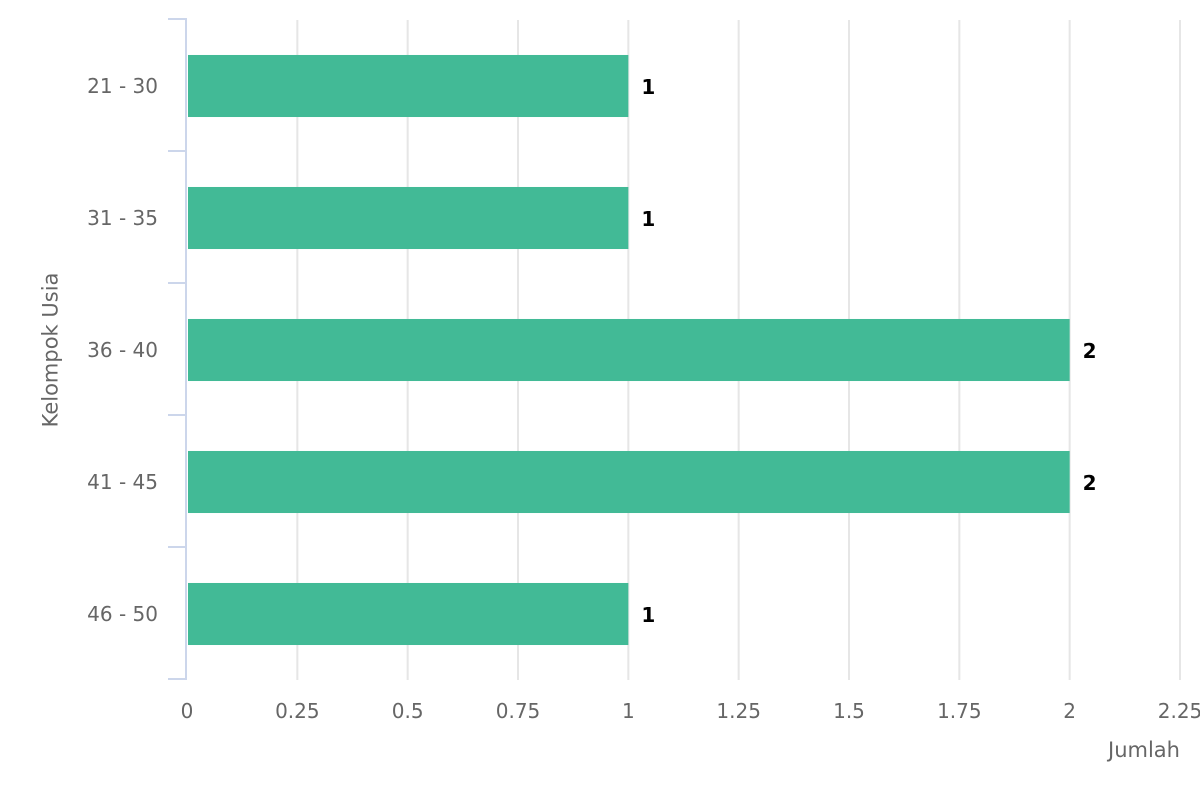 This screenshot has height=800, width=1200. What do you see at coordinates (122, 86) in the screenshot?
I see `y-tick-label: 21 - 30` at bounding box center [122, 86].